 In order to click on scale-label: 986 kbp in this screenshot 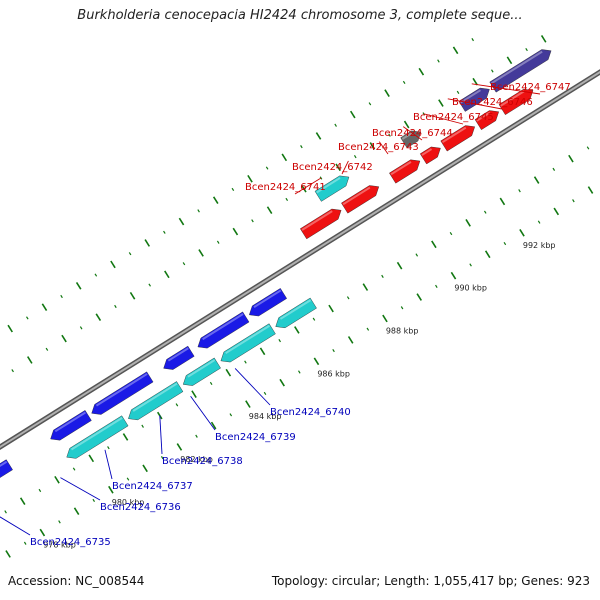, I will do `click(333, 373)`.